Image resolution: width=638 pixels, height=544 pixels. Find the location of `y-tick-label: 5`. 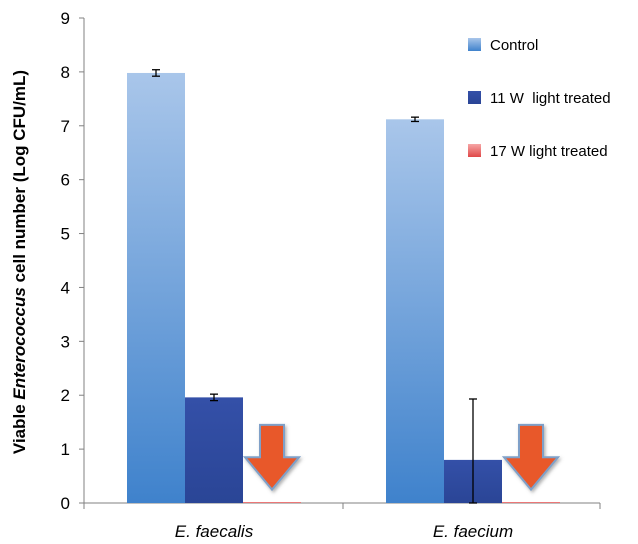

y-tick-label: 5 is located at coordinates (65, 234).